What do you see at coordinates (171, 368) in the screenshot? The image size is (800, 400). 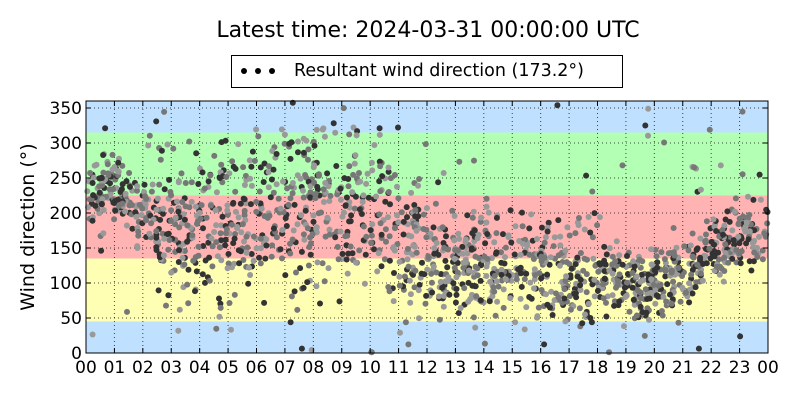 I see `x-tick-label: 03` at bounding box center [171, 368].